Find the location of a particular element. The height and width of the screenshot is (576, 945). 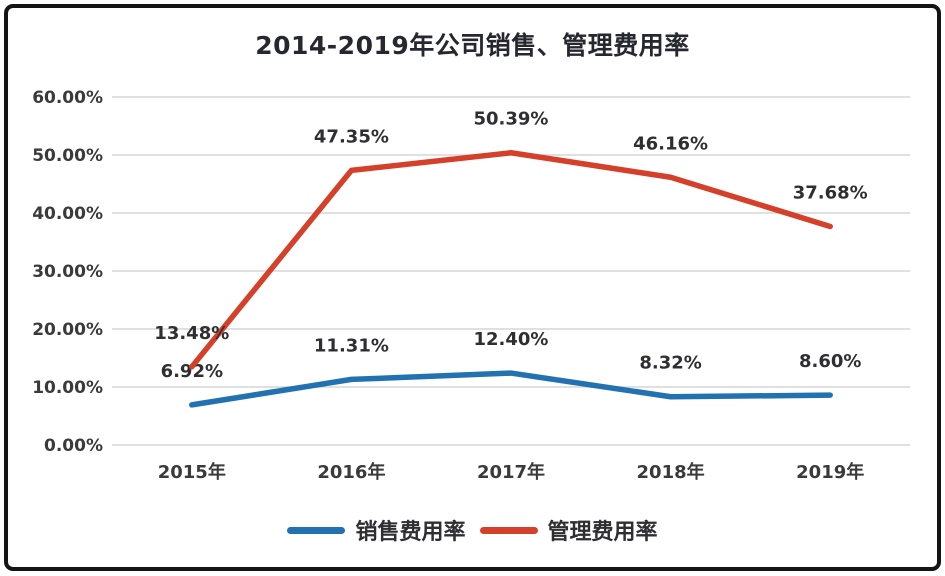

x-axis-tick-label: 2015年 is located at coordinates (192, 472).